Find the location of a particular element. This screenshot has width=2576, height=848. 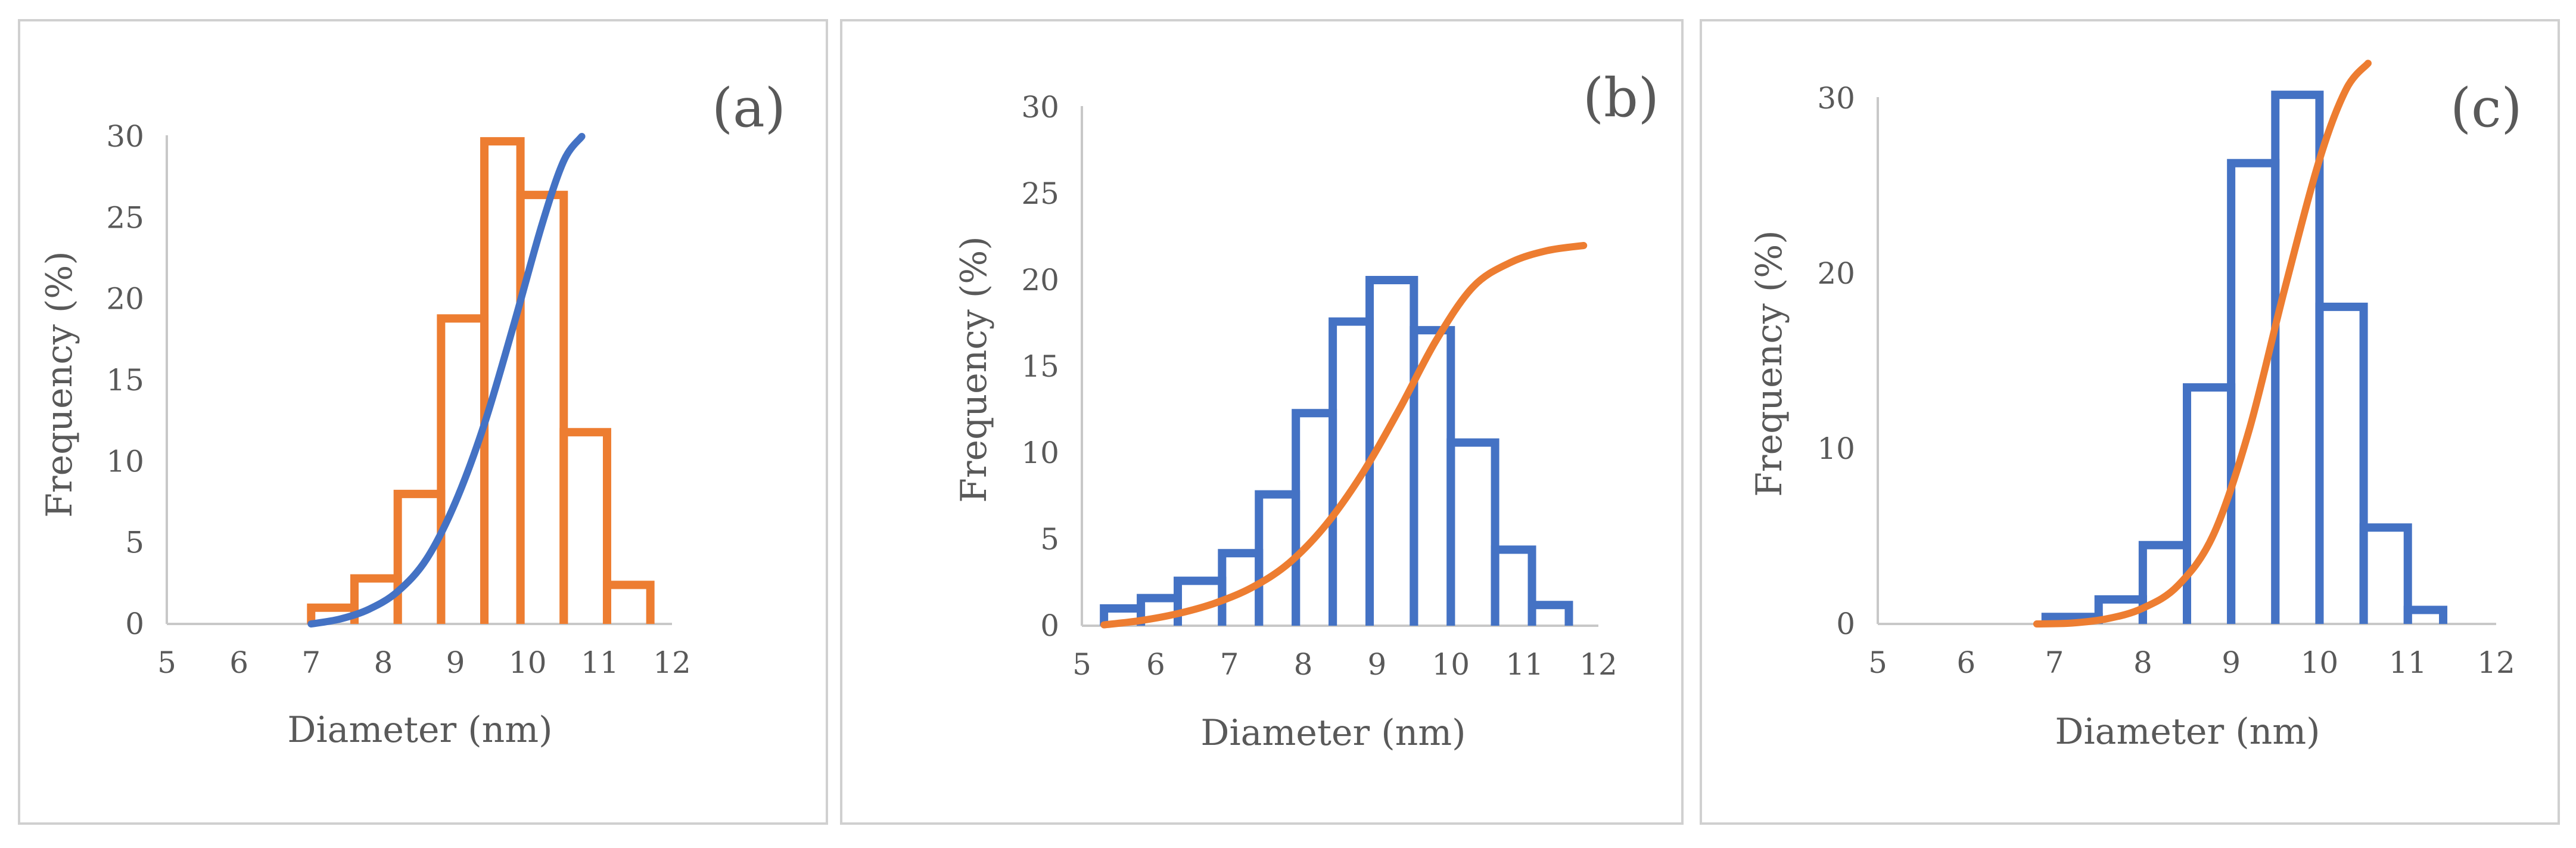

panel-label: (b) is located at coordinates (1621, 98).